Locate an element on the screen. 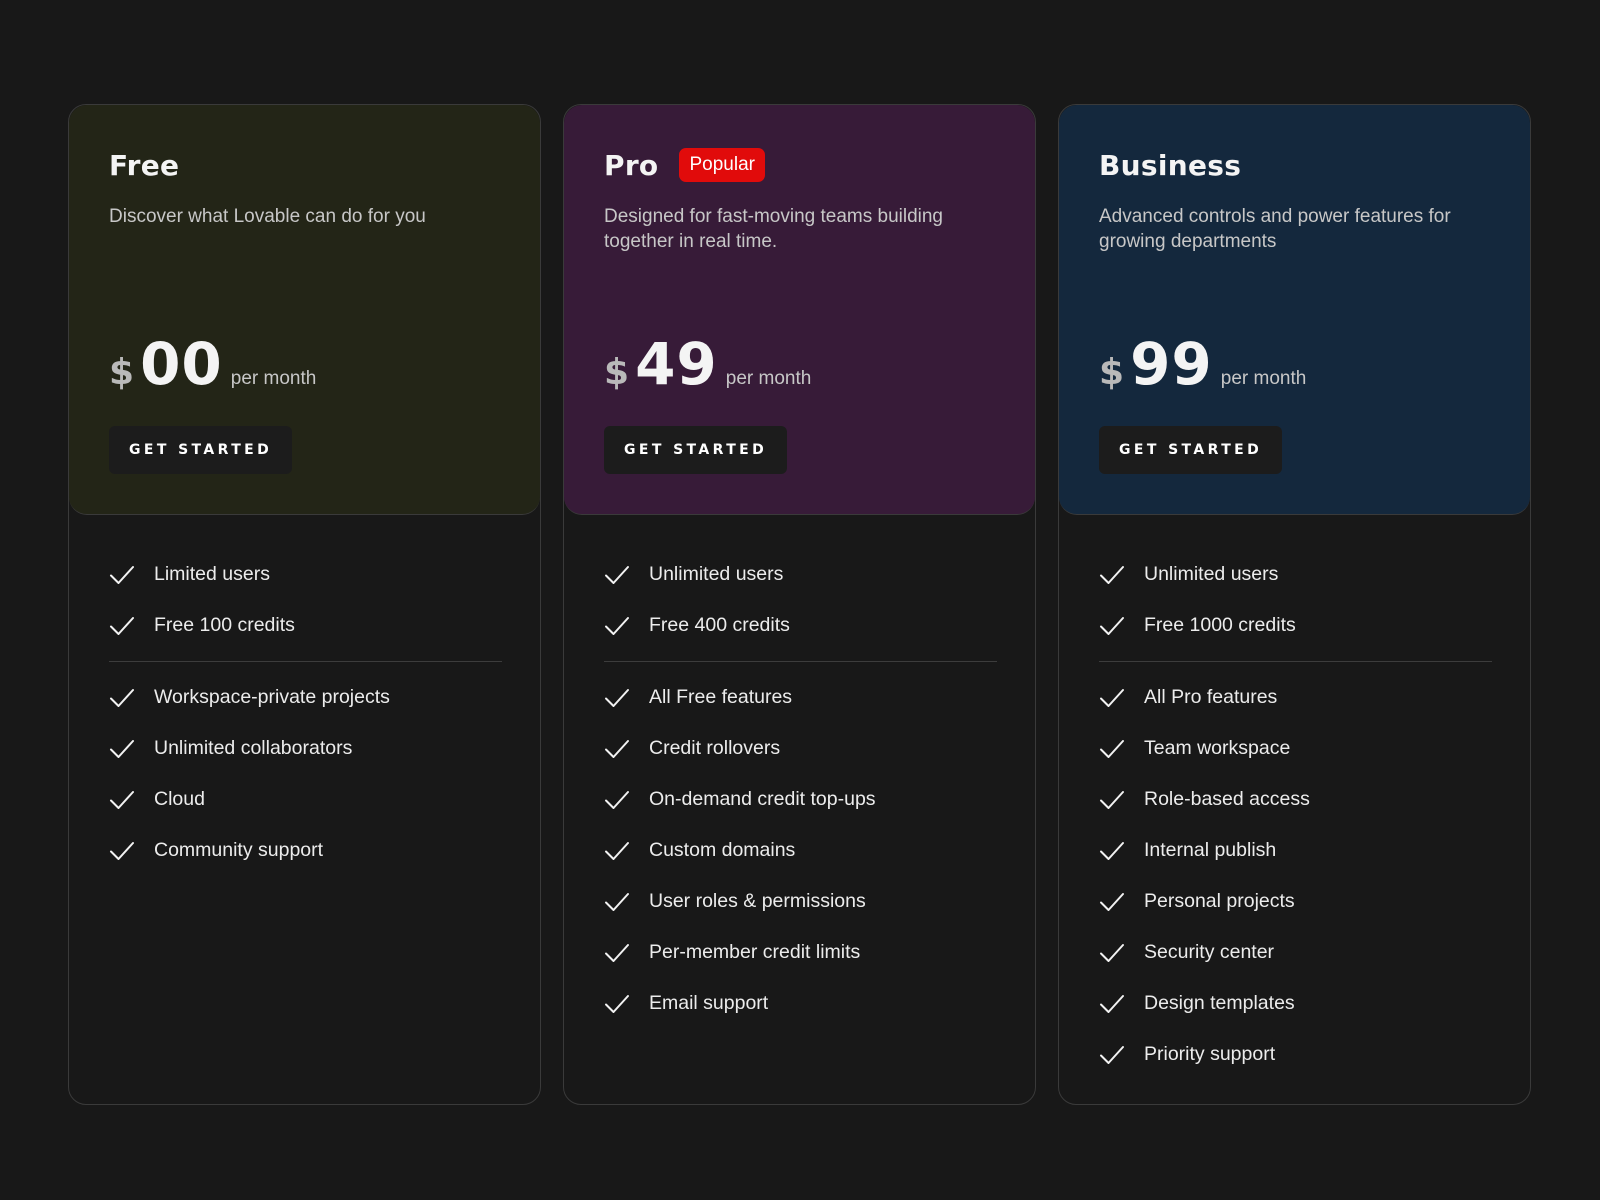 The image size is (1600, 1200). feature-label: Per-member credit limits is located at coordinates (755, 952).